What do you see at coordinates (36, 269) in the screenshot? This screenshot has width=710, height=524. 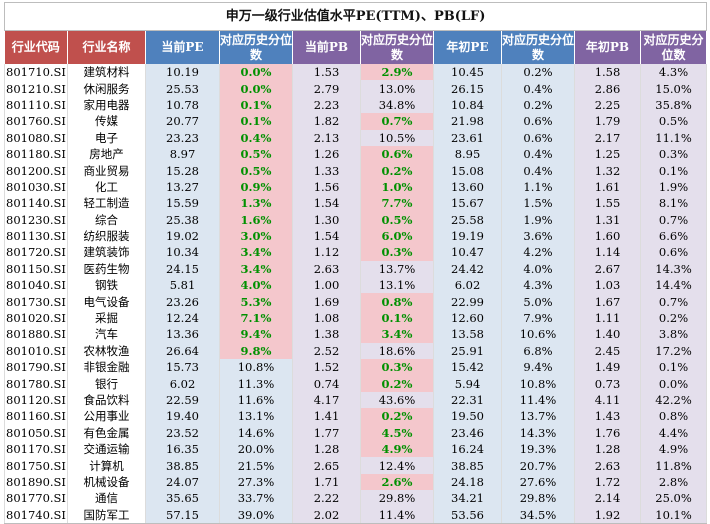 I see `code-cell: 801150.SI` at bounding box center [36, 269].